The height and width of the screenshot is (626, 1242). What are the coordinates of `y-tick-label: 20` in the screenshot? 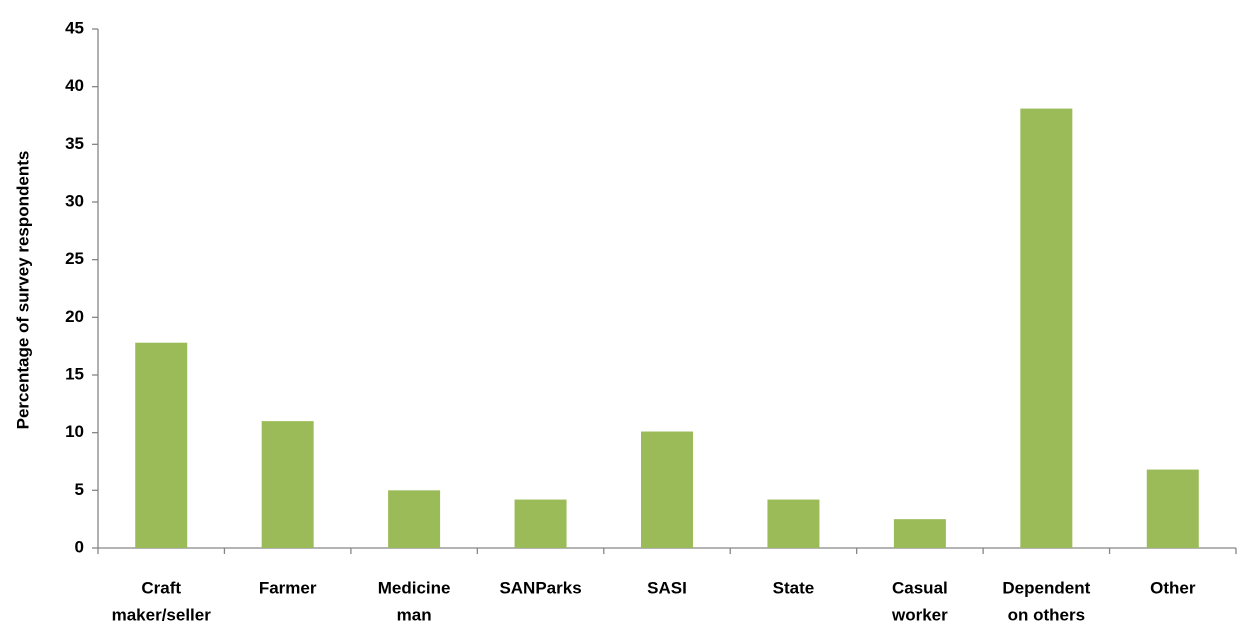 It's located at (74, 316).